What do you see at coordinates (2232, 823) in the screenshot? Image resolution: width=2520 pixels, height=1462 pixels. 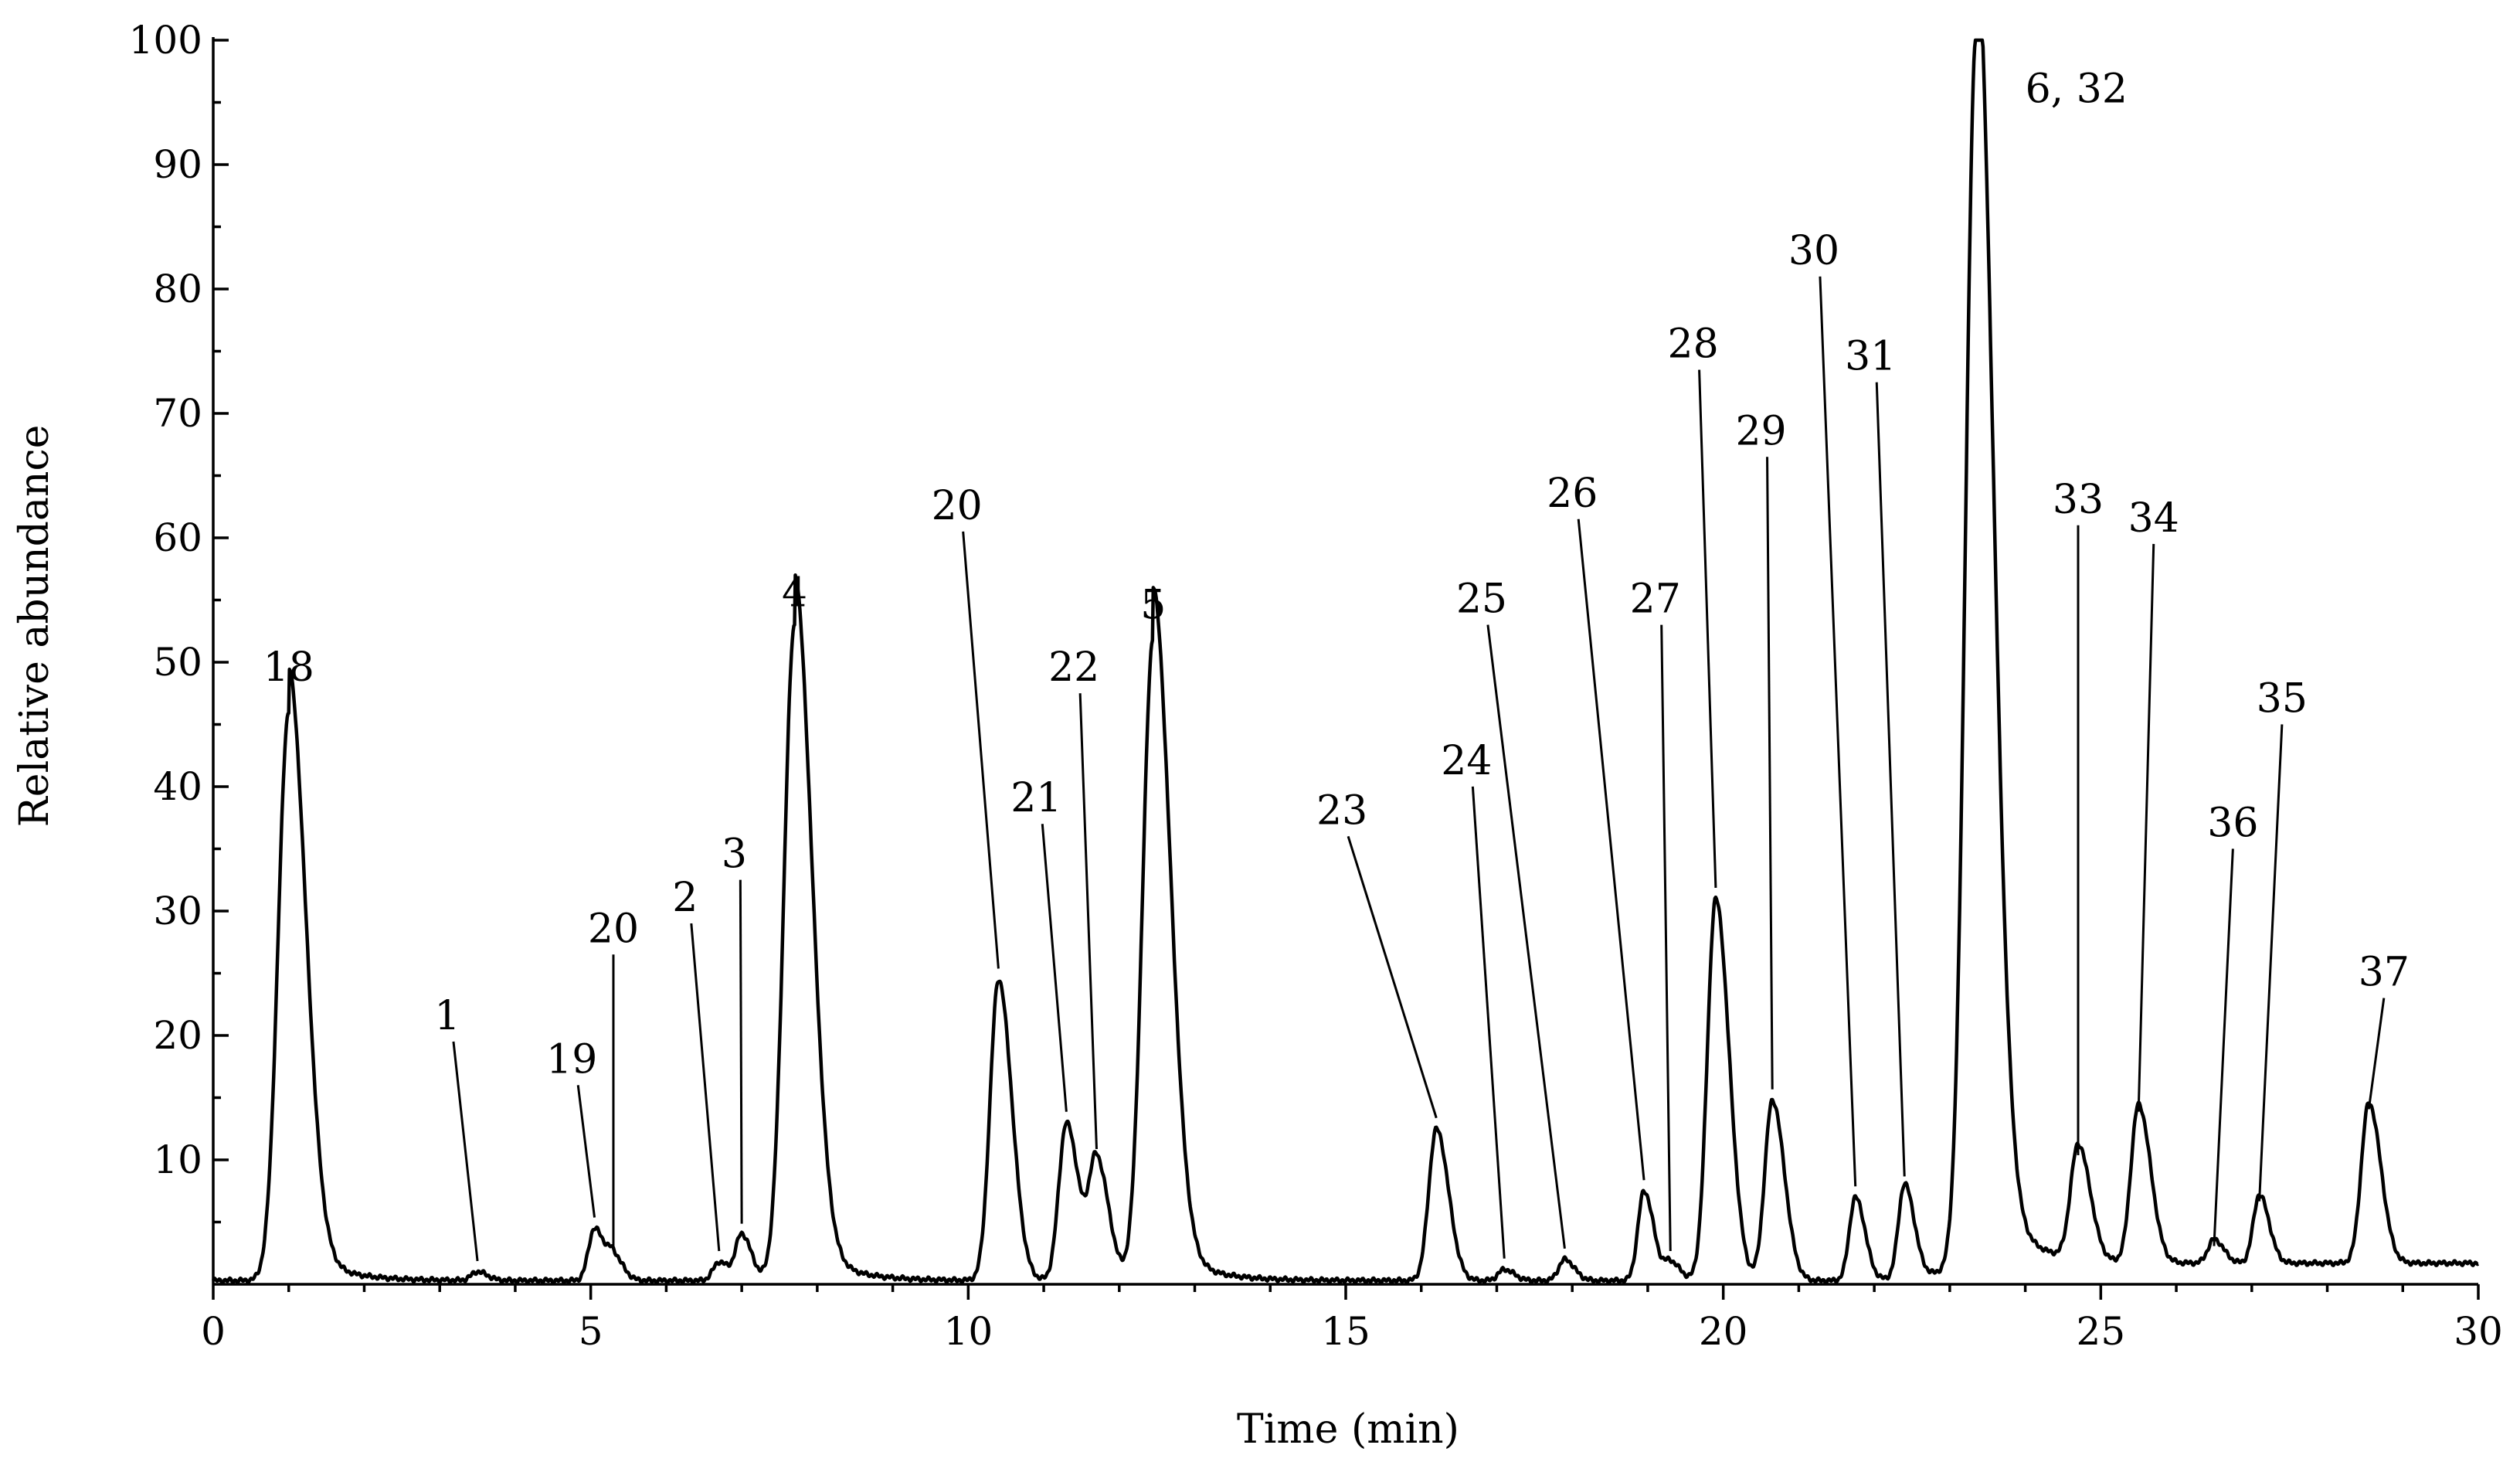 I see `peak-label: 36` at bounding box center [2232, 823].